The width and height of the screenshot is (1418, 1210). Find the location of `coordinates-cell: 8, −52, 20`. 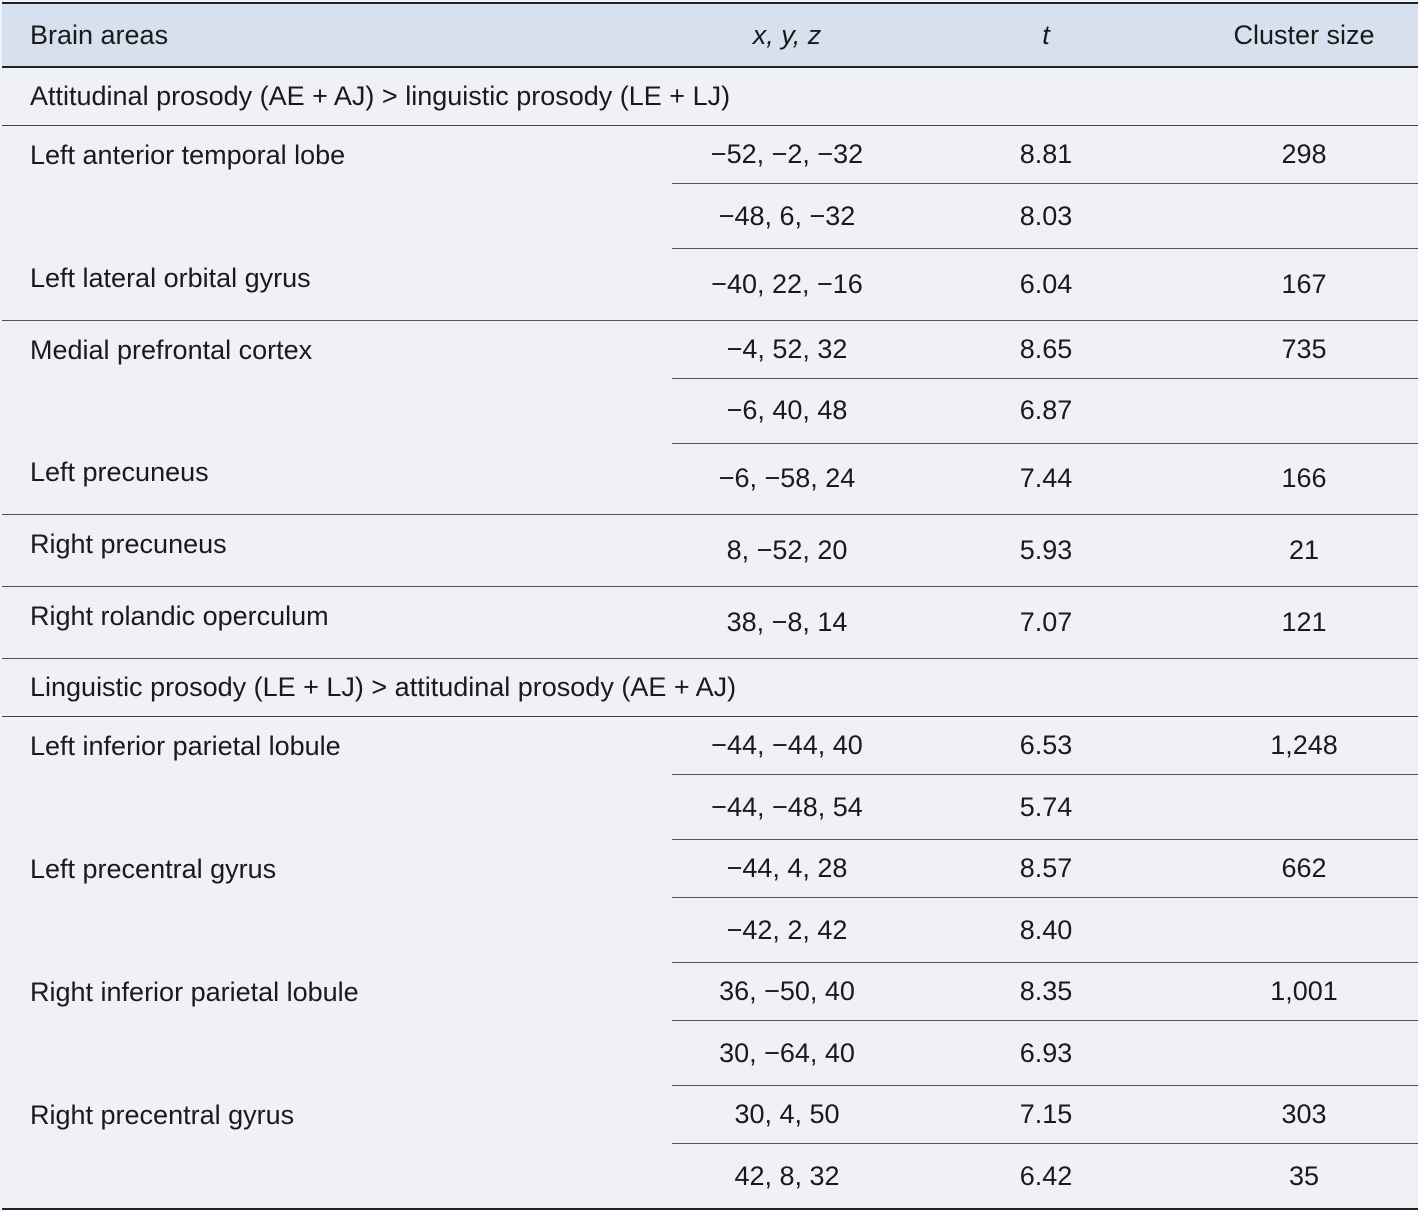

coordinates-cell: 8, −52, 20 is located at coordinates (787, 550).